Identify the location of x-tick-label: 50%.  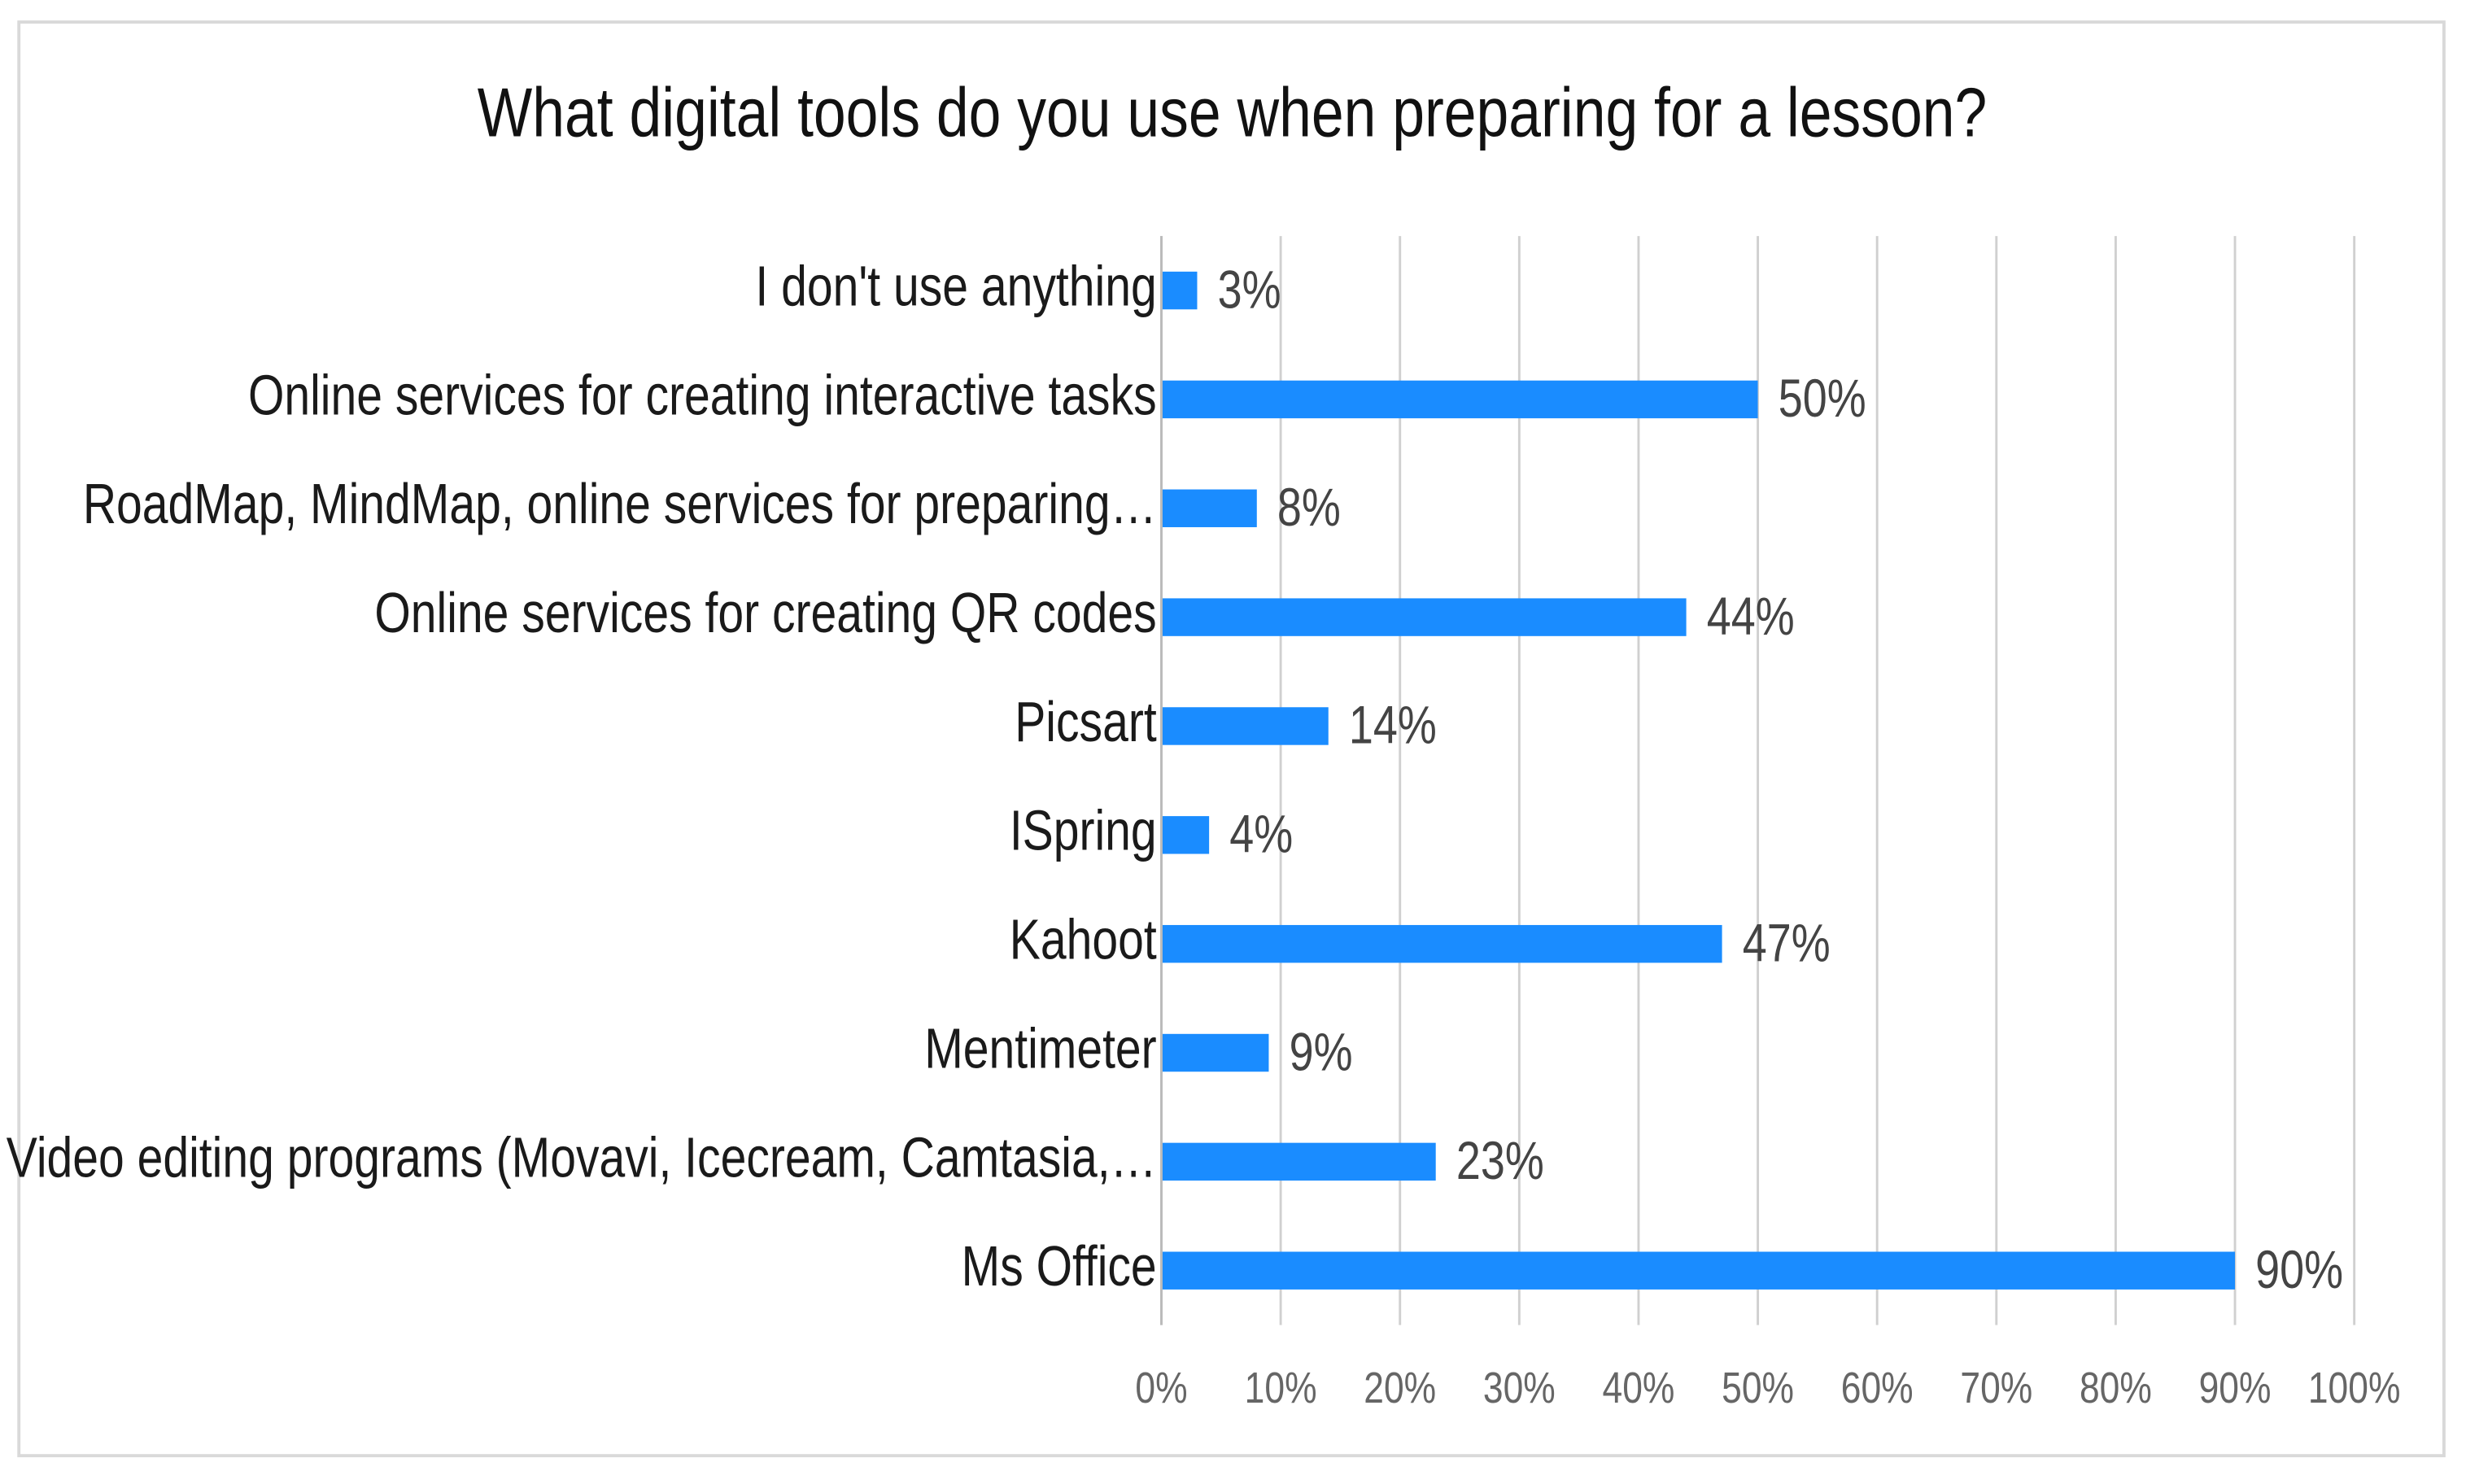
(1758, 1388).